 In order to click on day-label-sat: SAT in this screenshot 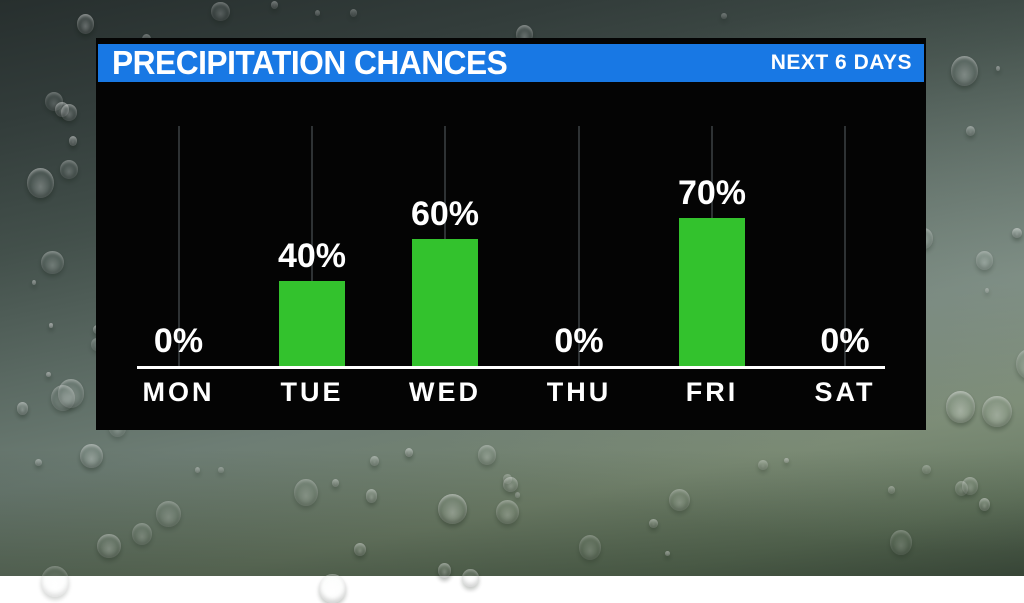, I will do `click(845, 392)`.